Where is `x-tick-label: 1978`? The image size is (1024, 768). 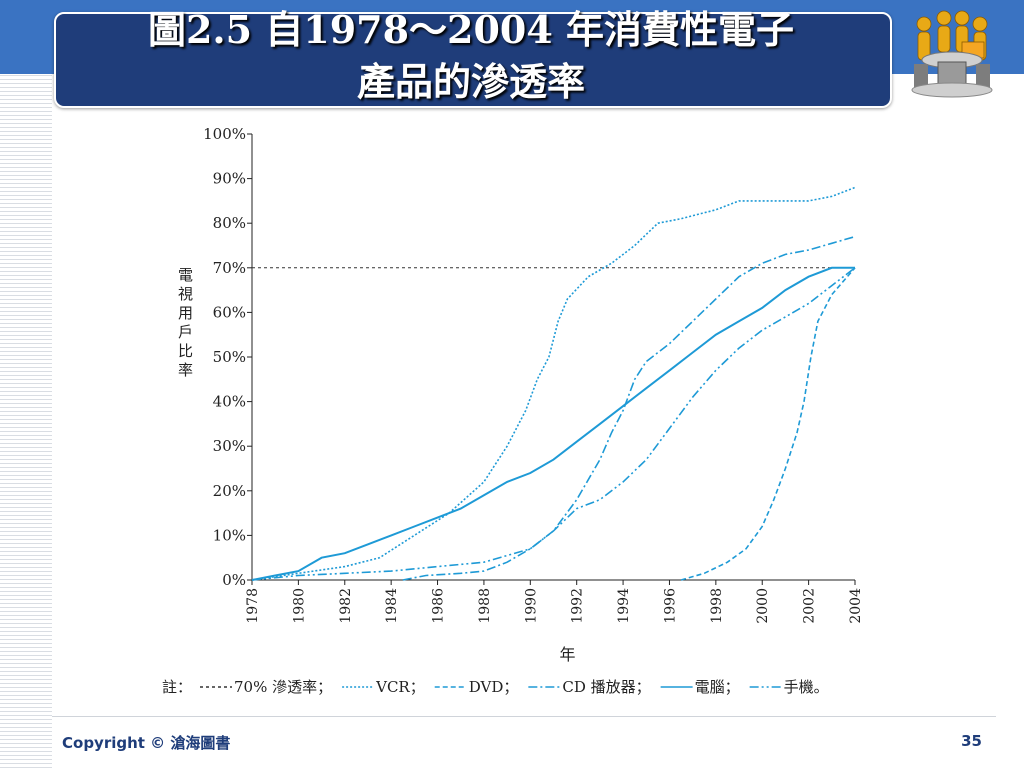 x-tick-label: 1978 is located at coordinates (253, 606).